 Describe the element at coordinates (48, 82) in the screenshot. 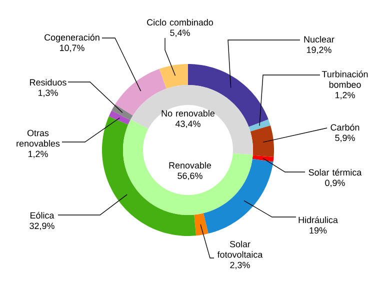

I see `slice-label: Residuos` at that location.